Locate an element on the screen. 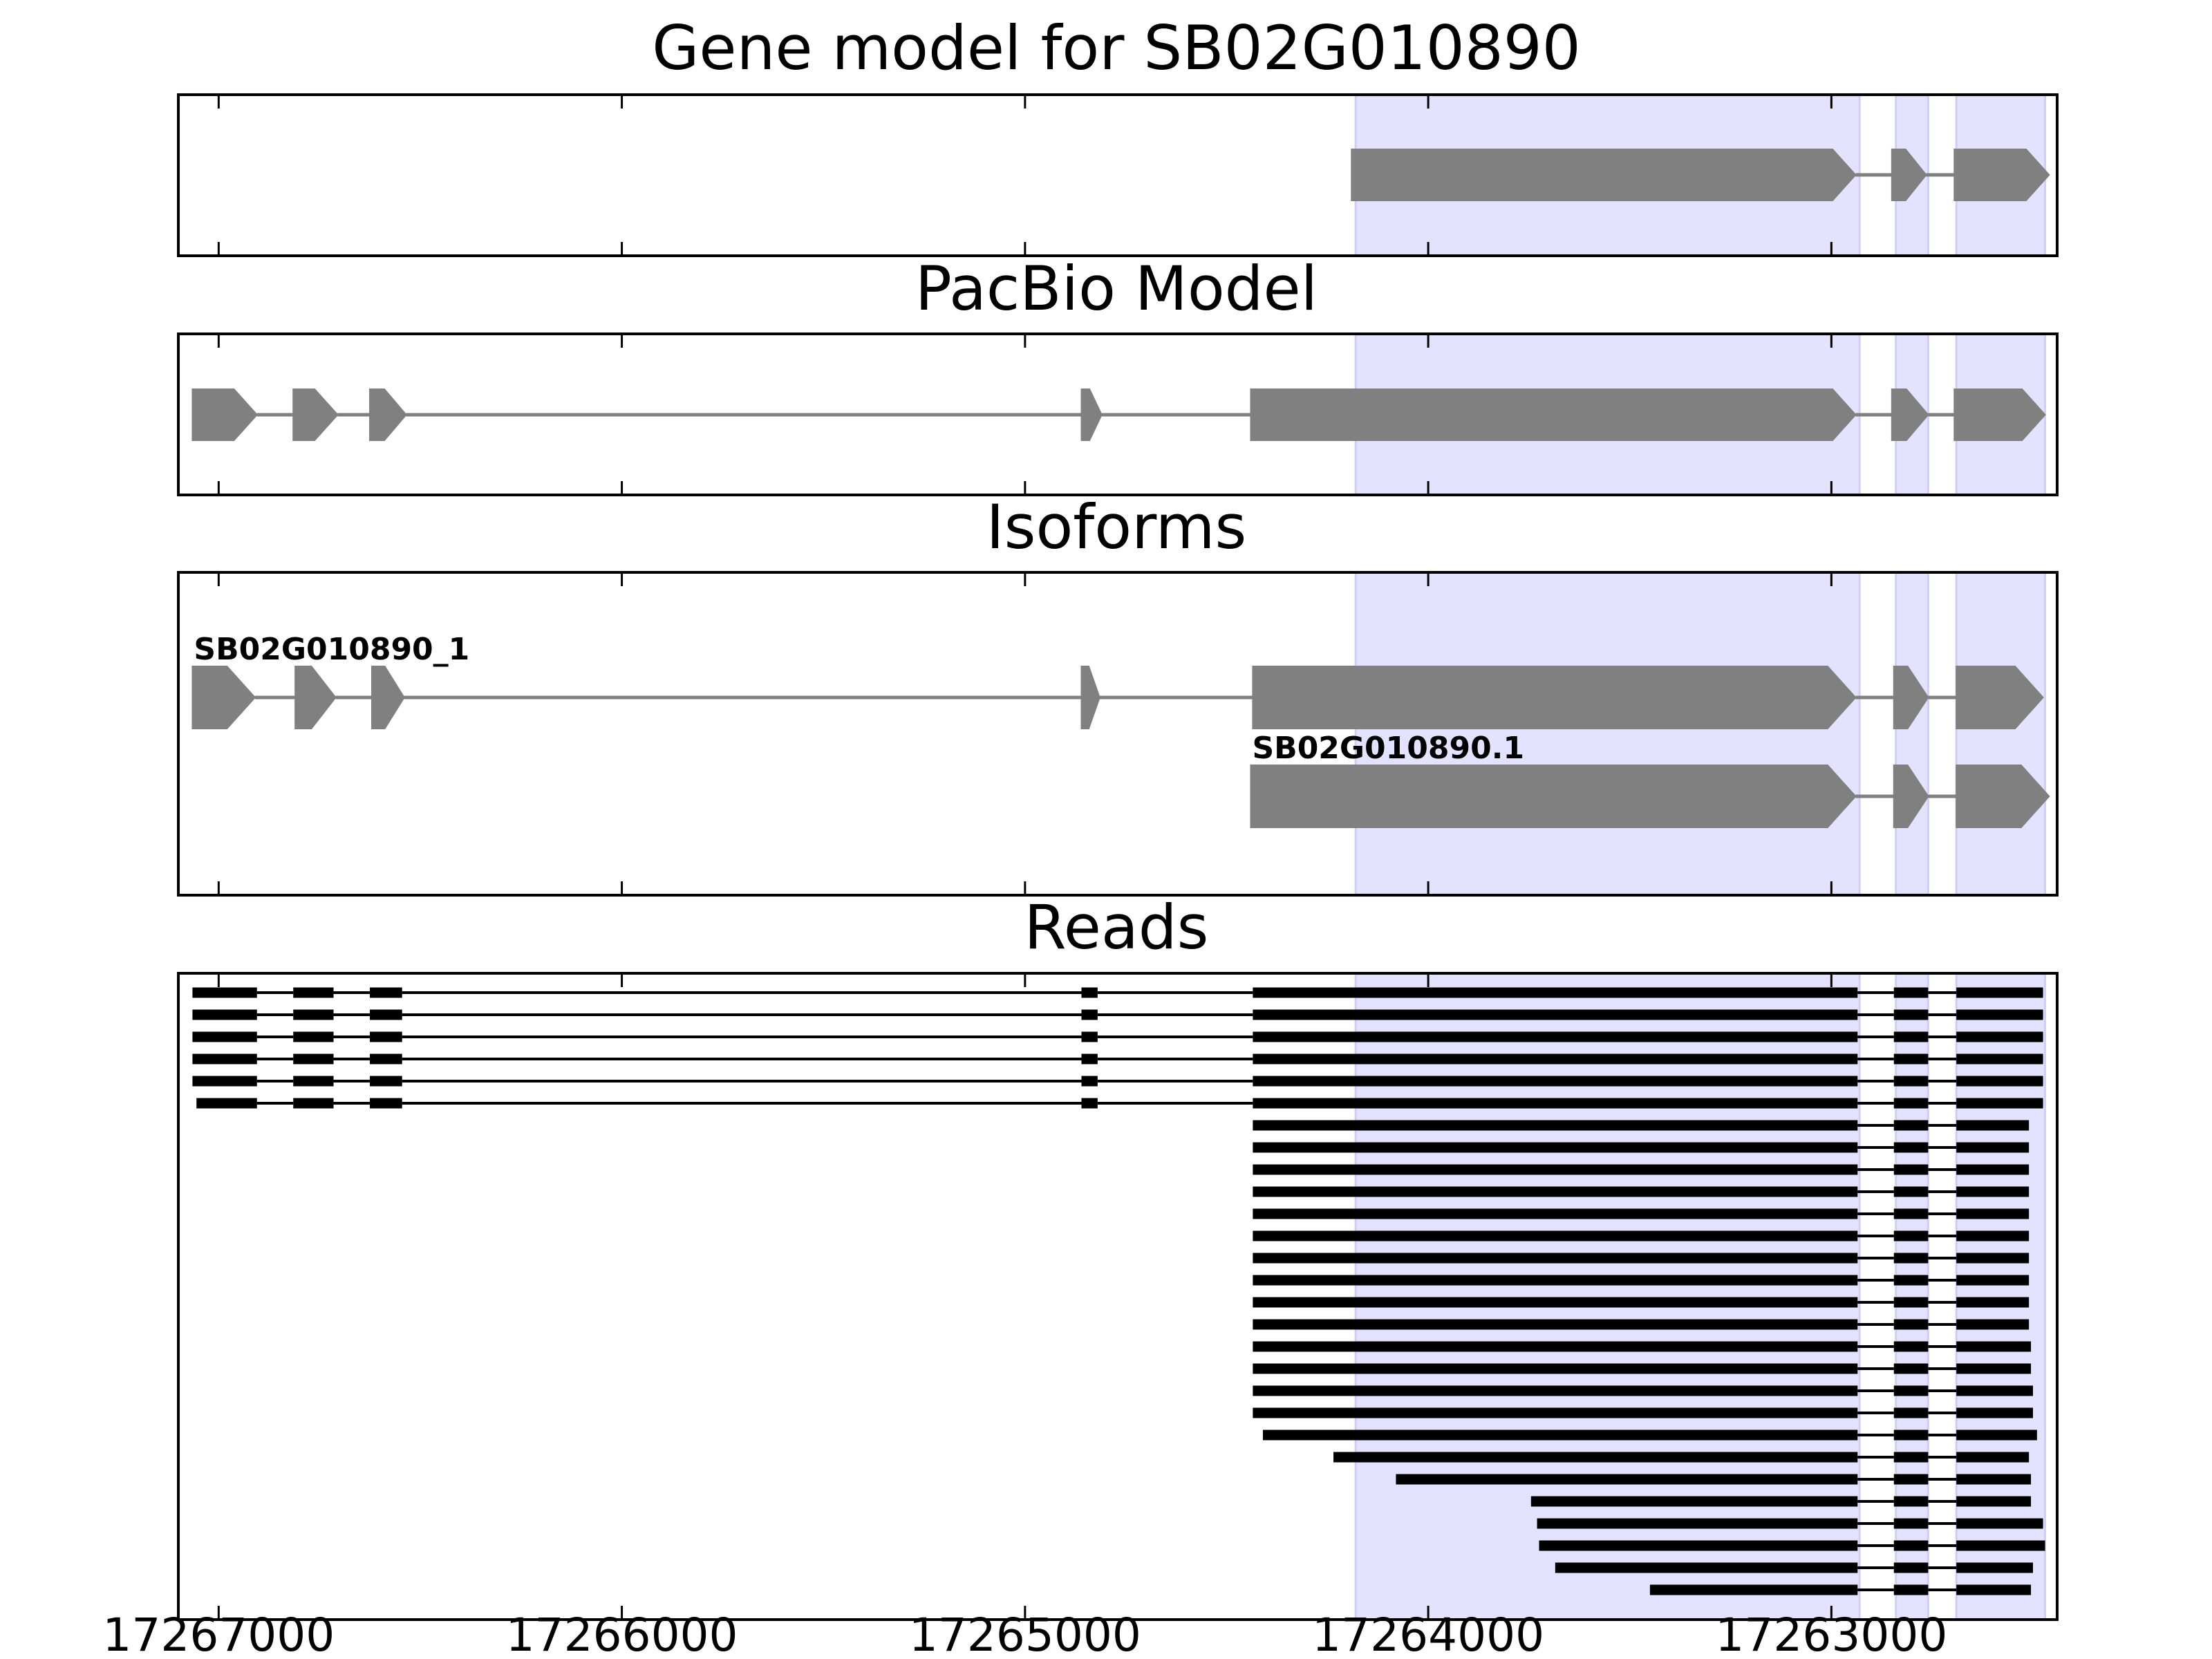 The height and width of the screenshot is (1659, 2212). panel-pacbio-model is located at coordinates (1118, 414).